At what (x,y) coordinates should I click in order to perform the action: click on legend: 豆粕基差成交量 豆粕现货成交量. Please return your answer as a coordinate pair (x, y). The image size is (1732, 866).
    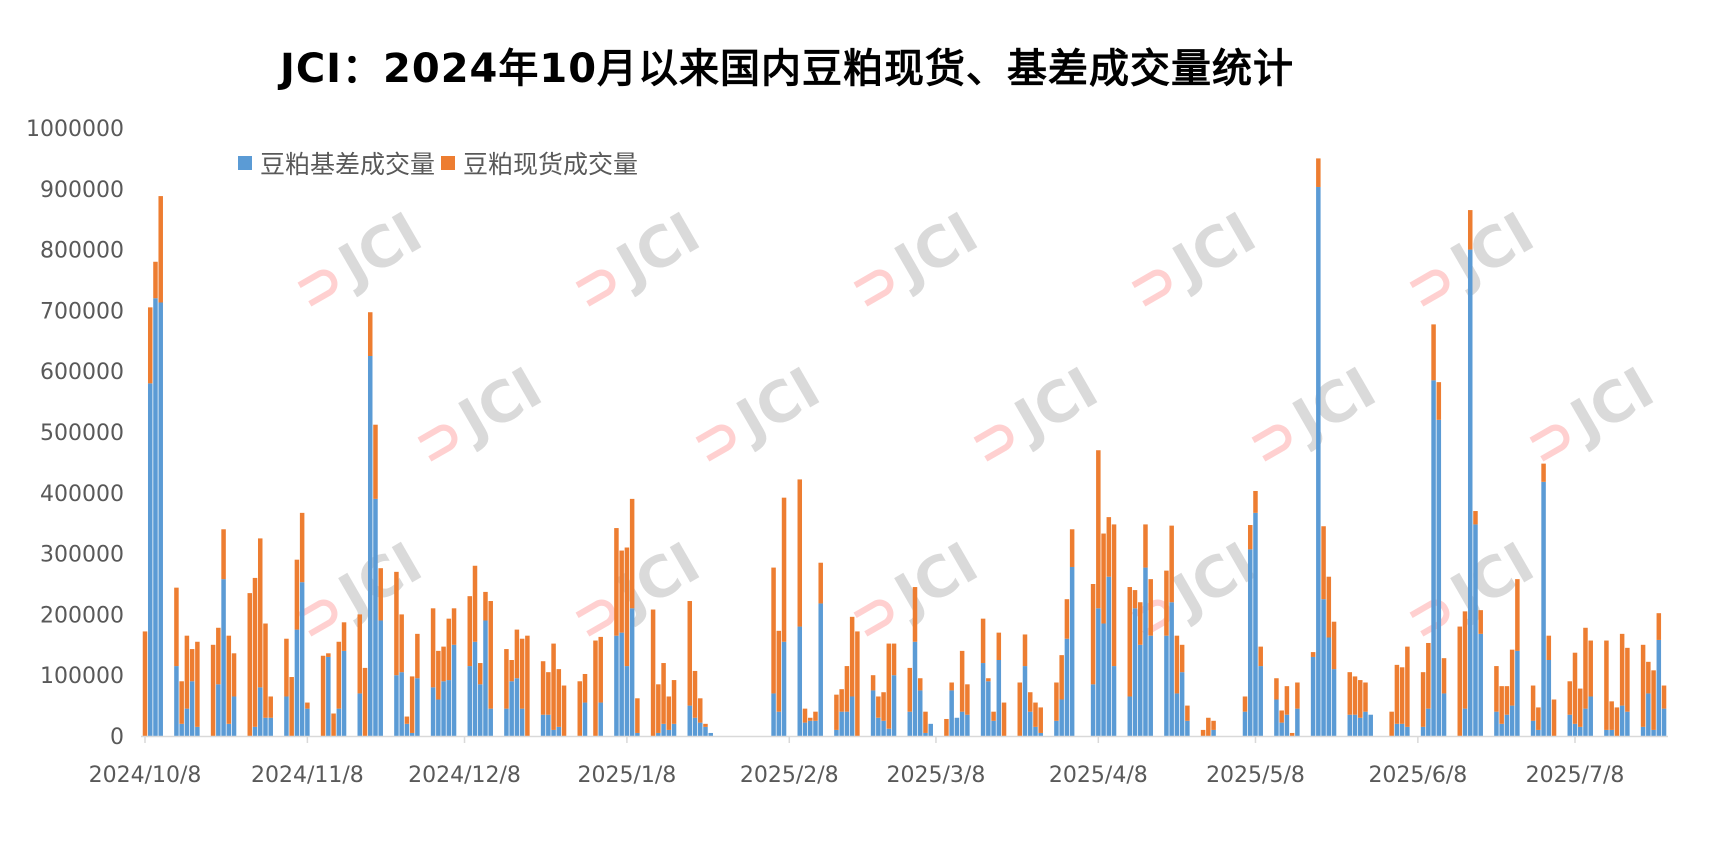
    Looking at the image, I should click on (441, 163).